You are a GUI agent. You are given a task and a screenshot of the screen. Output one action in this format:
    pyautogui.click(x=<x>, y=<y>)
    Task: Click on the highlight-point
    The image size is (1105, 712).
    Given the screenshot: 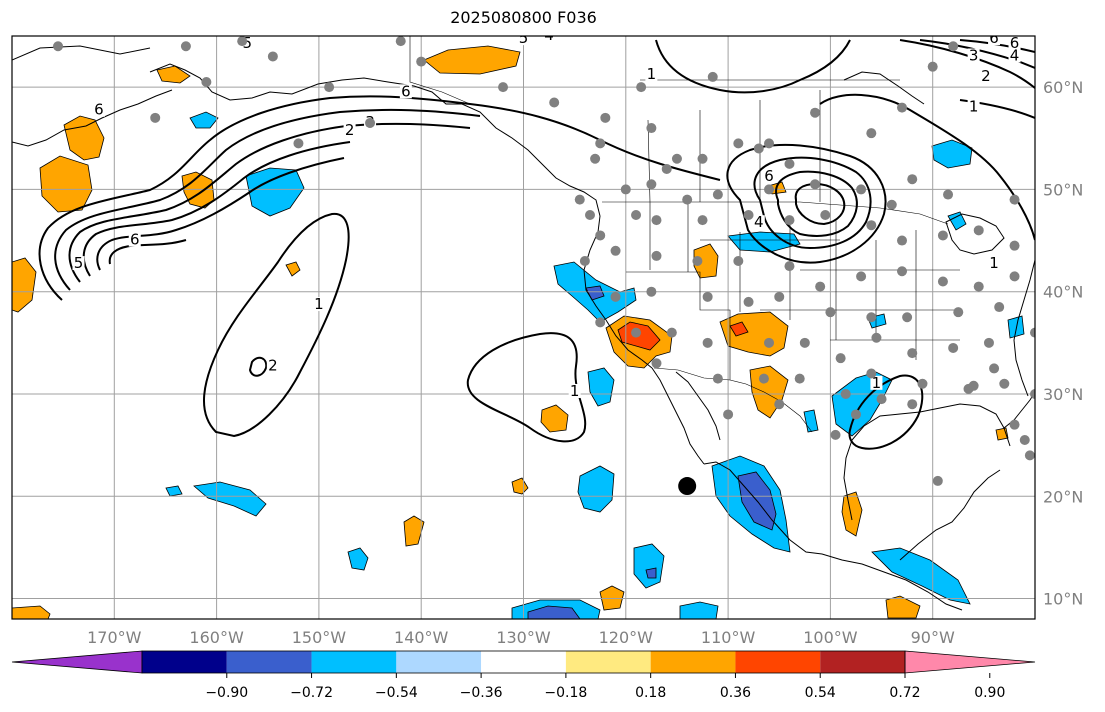 What is the action you would take?
    pyautogui.click(x=687, y=486)
    